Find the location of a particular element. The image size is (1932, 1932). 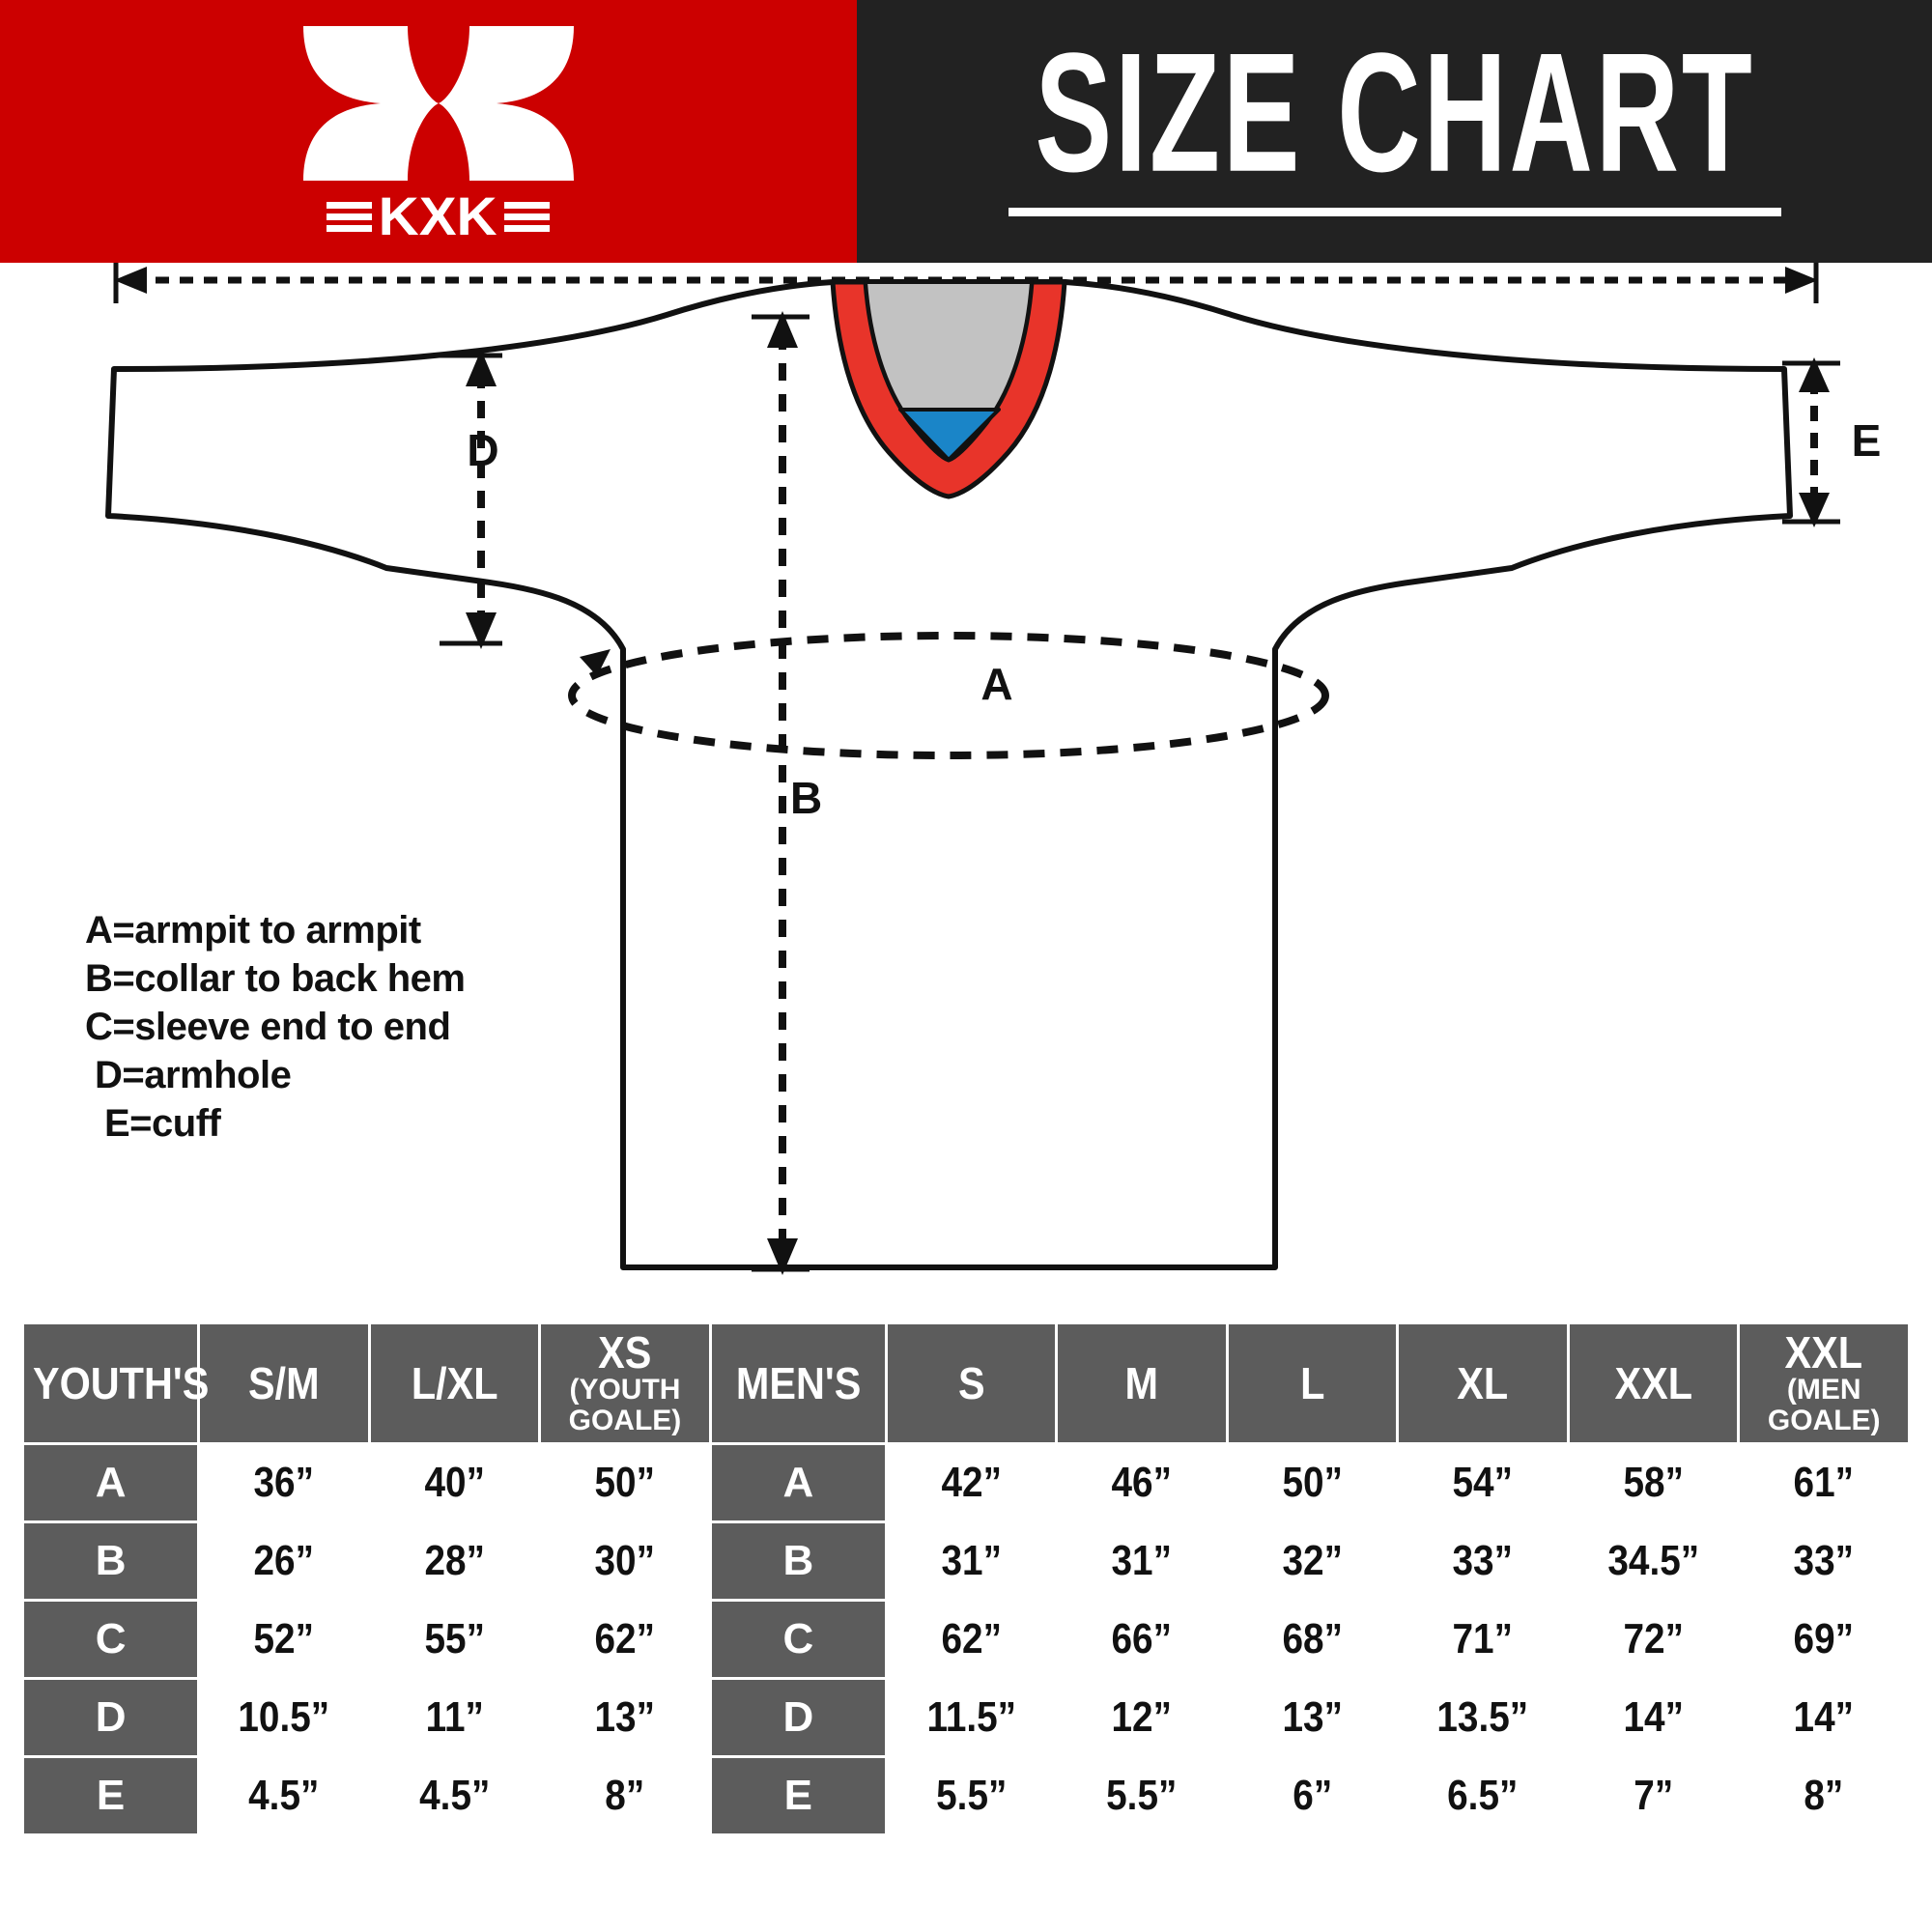

row-label-youth-c: C is located at coordinates (111, 1639).